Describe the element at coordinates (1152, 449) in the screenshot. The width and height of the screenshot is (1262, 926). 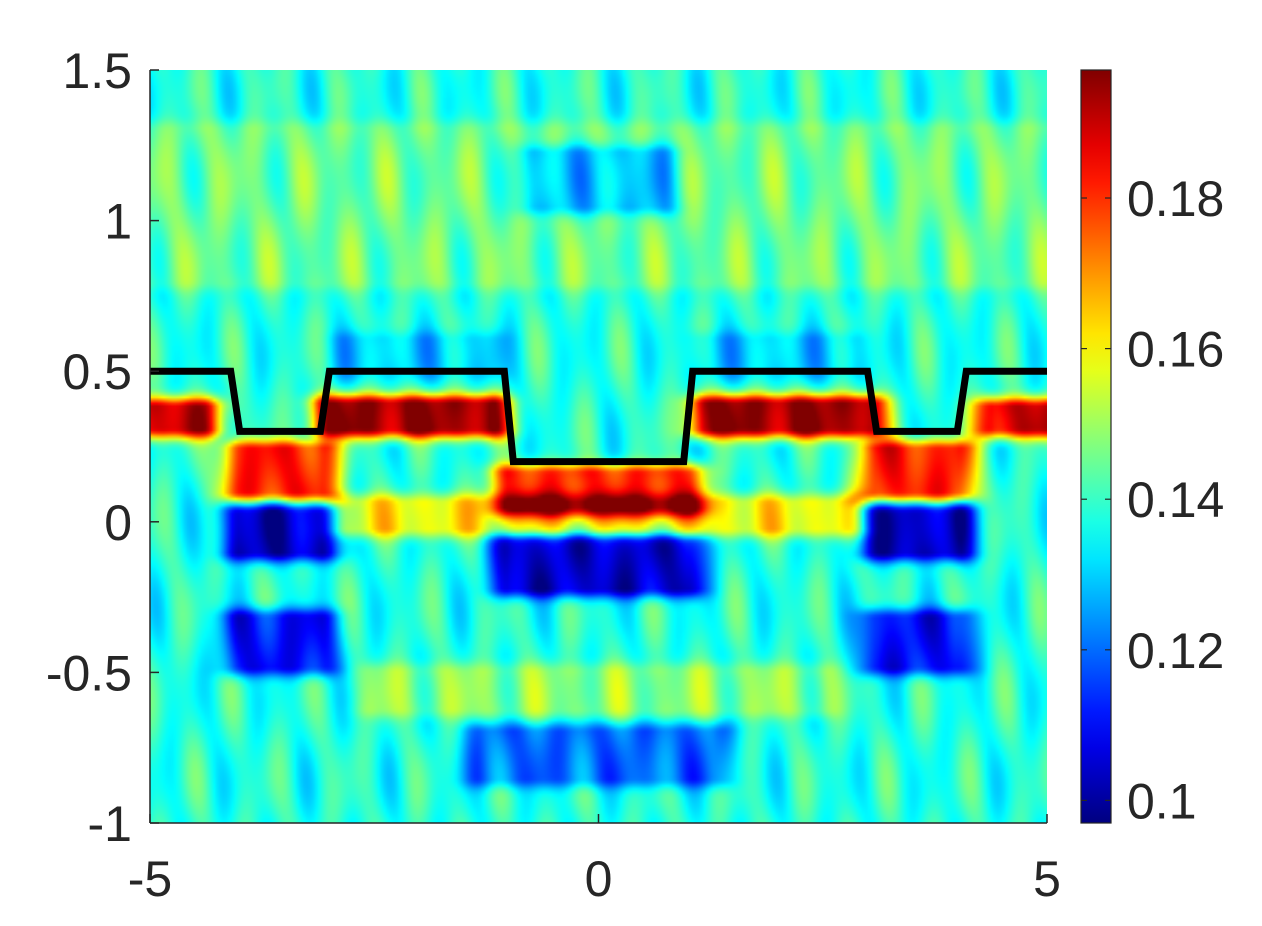
I see `colorbar: 0.1 0.12 0.14 0.16 0.18` at that location.